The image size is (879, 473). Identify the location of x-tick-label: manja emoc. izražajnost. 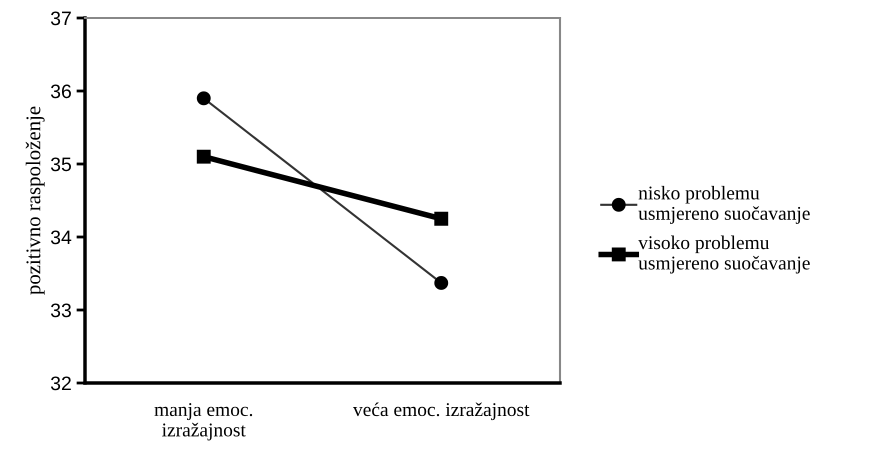
(203, 421).